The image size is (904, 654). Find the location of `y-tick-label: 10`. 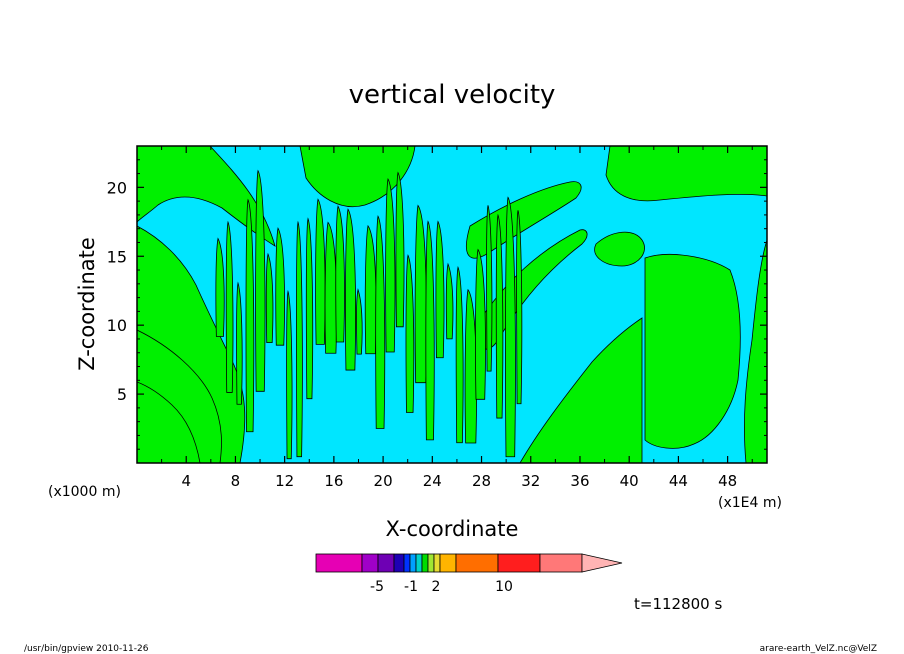

y-tick-label: 10 is located at coordinates (117, 325).